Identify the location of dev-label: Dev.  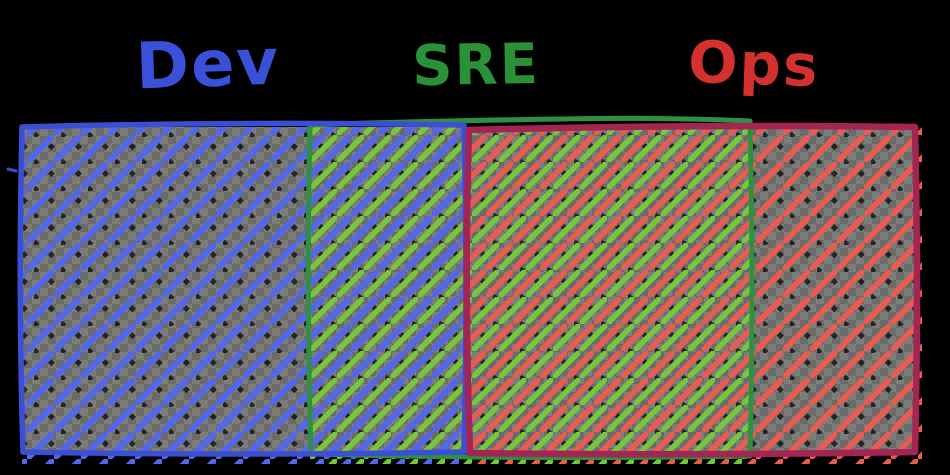
(208, 65).